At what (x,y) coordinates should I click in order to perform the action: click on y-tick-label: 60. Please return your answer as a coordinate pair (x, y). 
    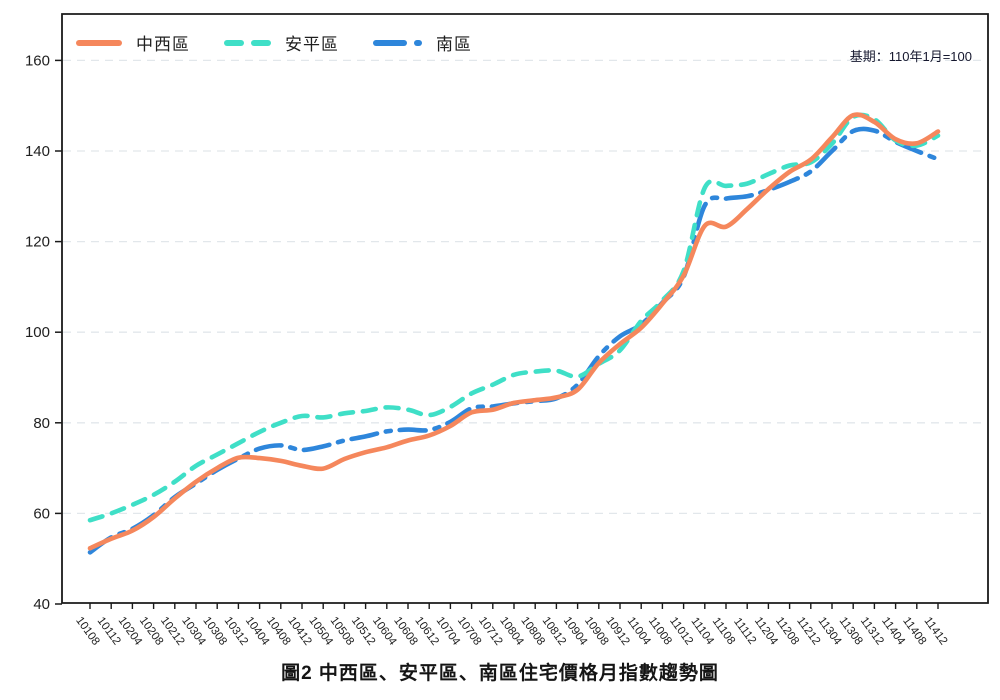
    Looking at the image, I should click on (41, 513).